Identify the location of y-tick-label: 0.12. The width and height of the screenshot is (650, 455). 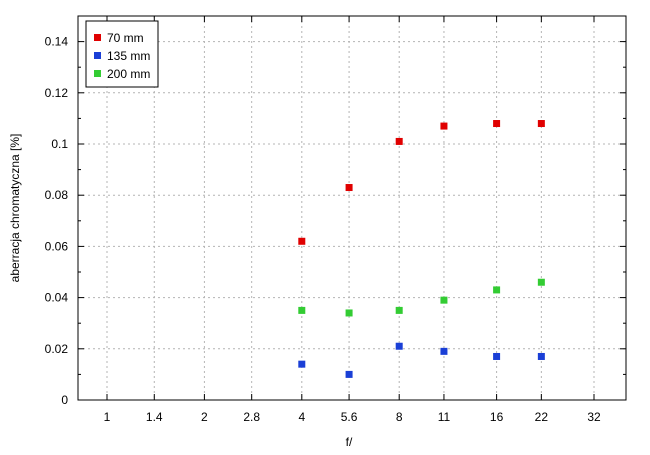
(57, 93).